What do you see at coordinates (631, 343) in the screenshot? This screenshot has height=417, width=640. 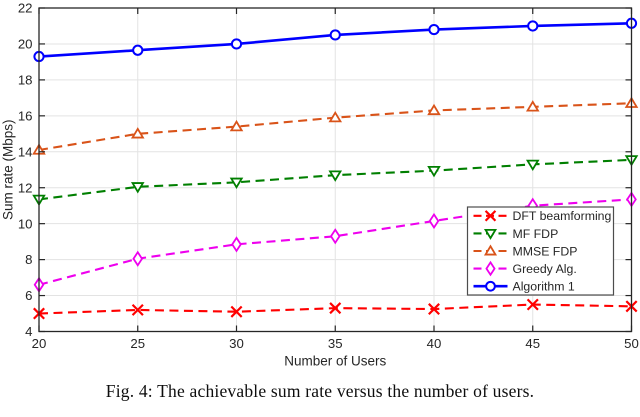 I see `svg-text: 50` at bounding box center [631, 343].